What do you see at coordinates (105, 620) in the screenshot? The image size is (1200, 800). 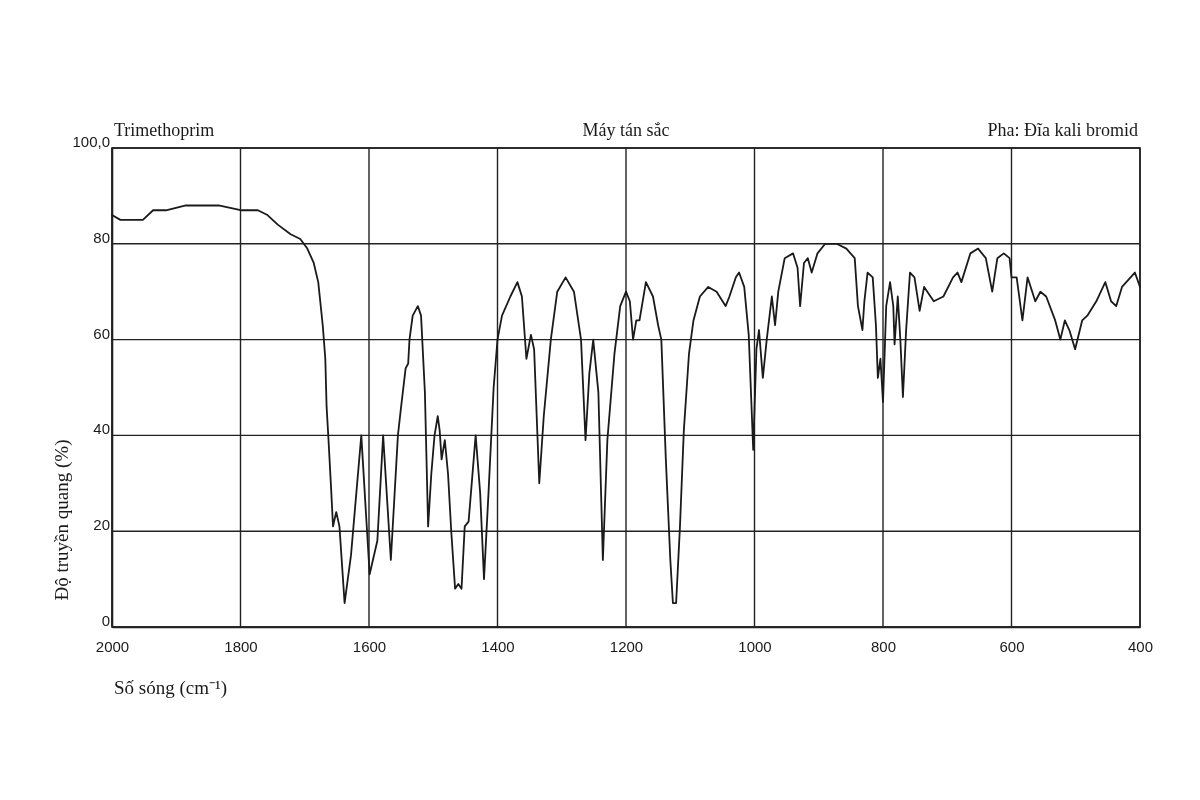 I see `y-tick-label: 0` at bounding box center [105, 620].